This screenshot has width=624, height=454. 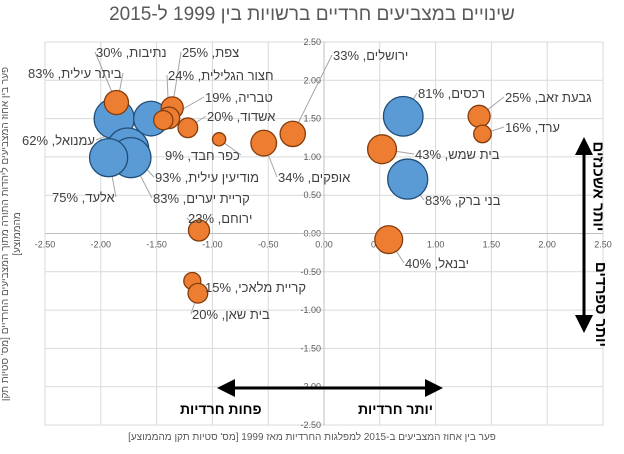 I want to click on y-tick-label: 1.00, so click(x=312, y=157).